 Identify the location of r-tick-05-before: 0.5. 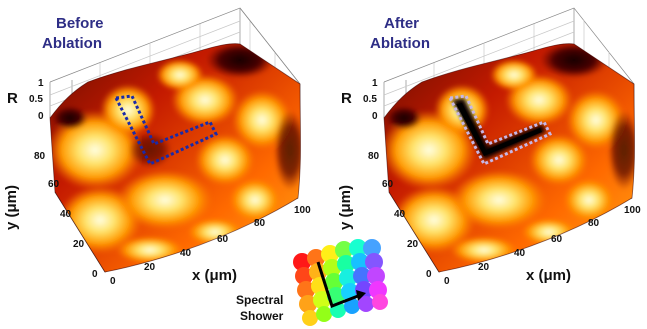
(36, 99).